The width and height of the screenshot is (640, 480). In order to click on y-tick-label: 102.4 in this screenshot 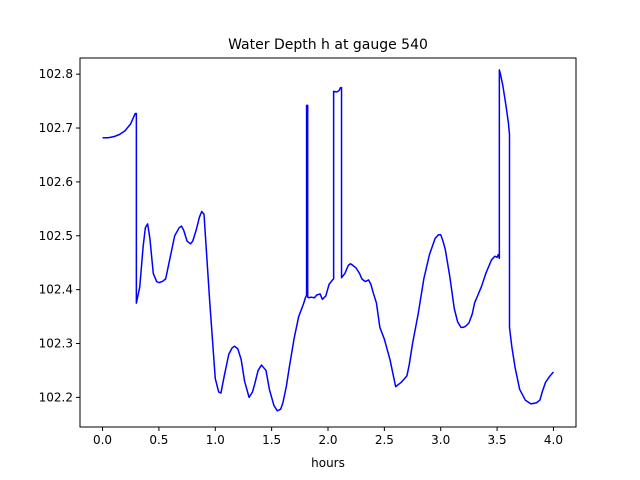, I will do `click(56, 290)`.